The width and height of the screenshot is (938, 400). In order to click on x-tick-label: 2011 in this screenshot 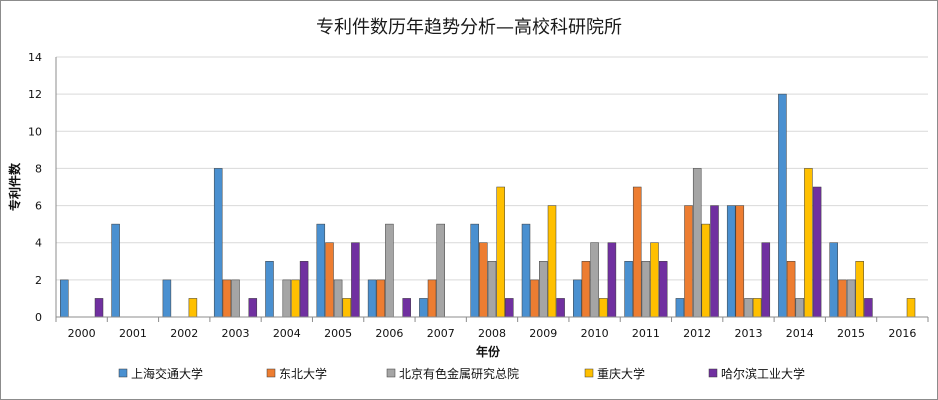, I will do `click(646, 333)`.